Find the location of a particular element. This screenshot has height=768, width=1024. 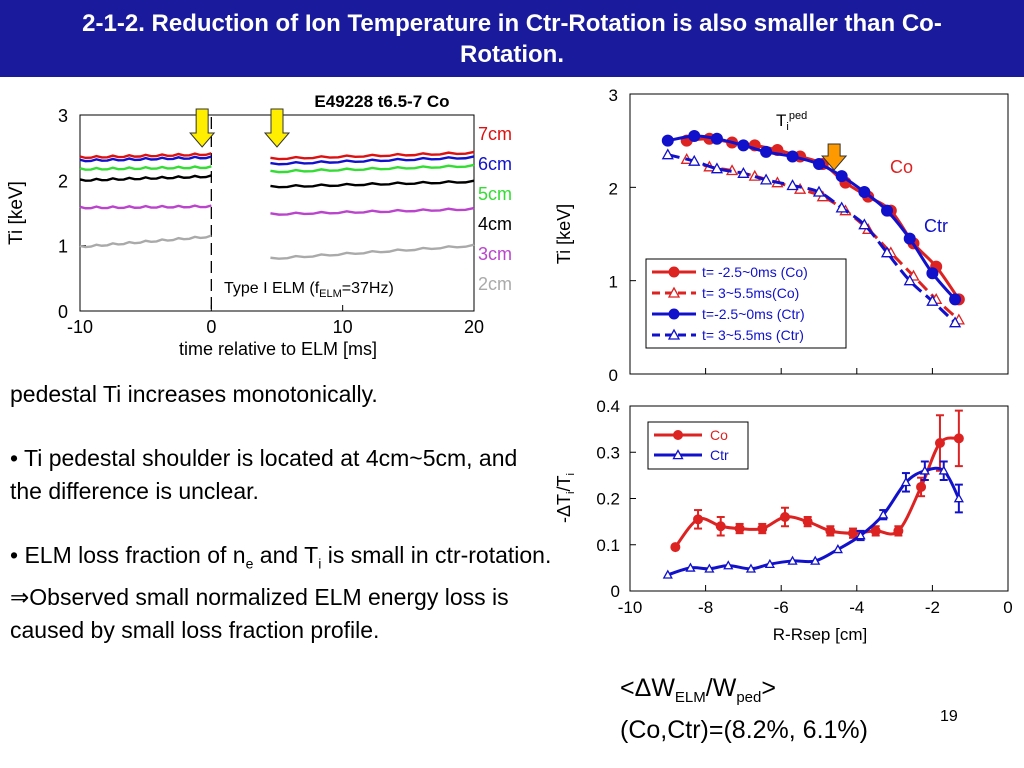

legend-label-3cm: 3cm is located at coordinates (495, 254).